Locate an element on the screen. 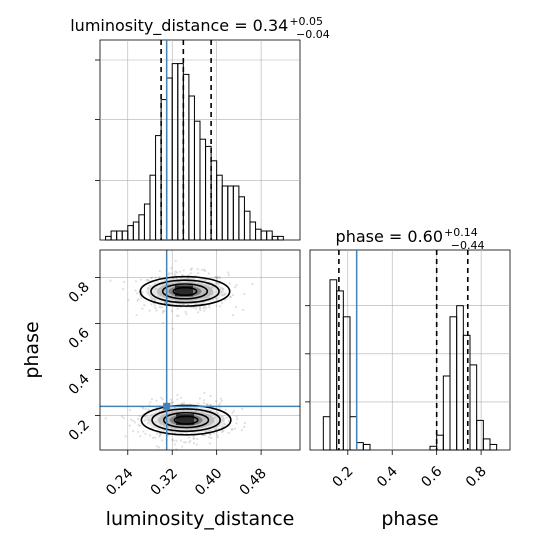 The image size is (550, 550). y-axis-label-phase: phase is located at coordinates (32, 349).